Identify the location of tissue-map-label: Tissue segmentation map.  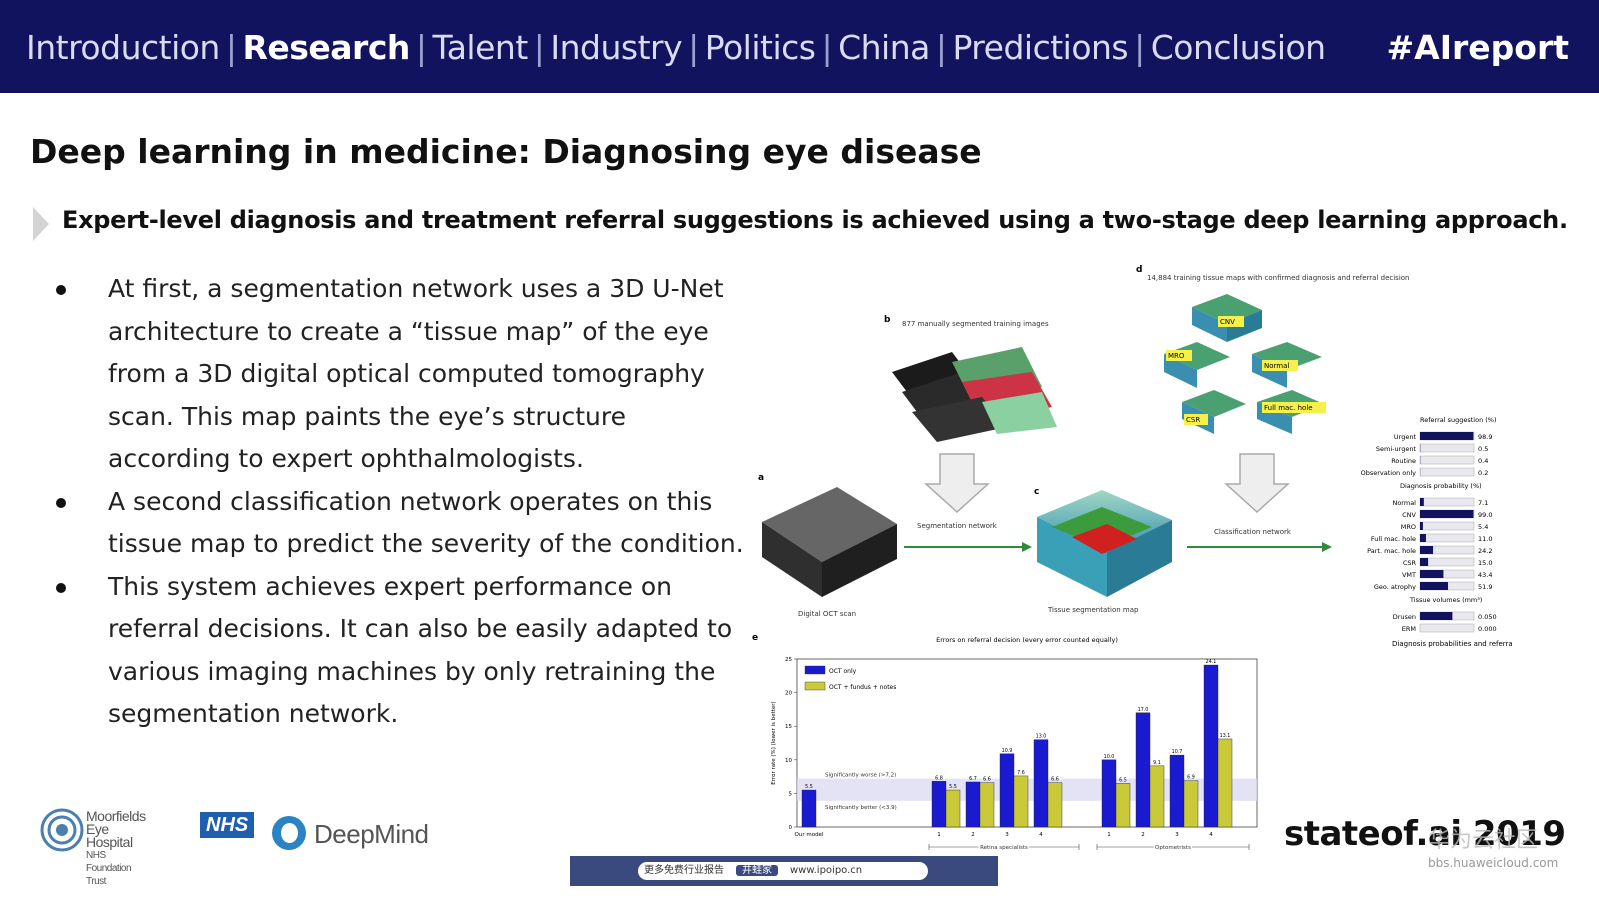
(1093, 610).